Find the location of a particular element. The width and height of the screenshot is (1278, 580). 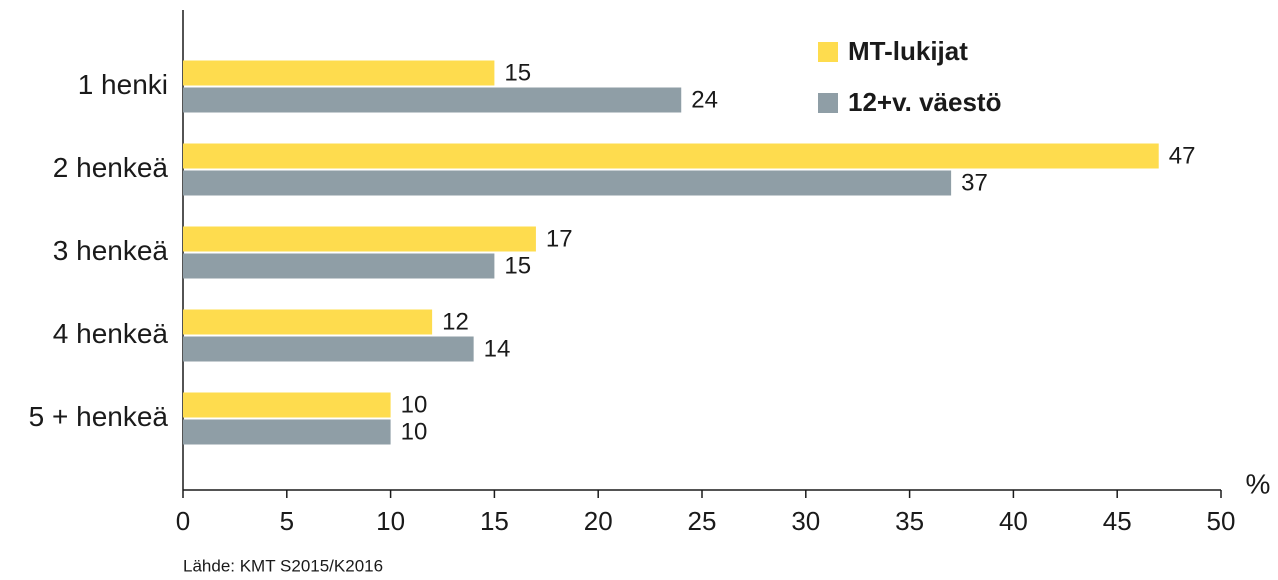

x-tick-label: 45 is located at coordinates (1117, 521).